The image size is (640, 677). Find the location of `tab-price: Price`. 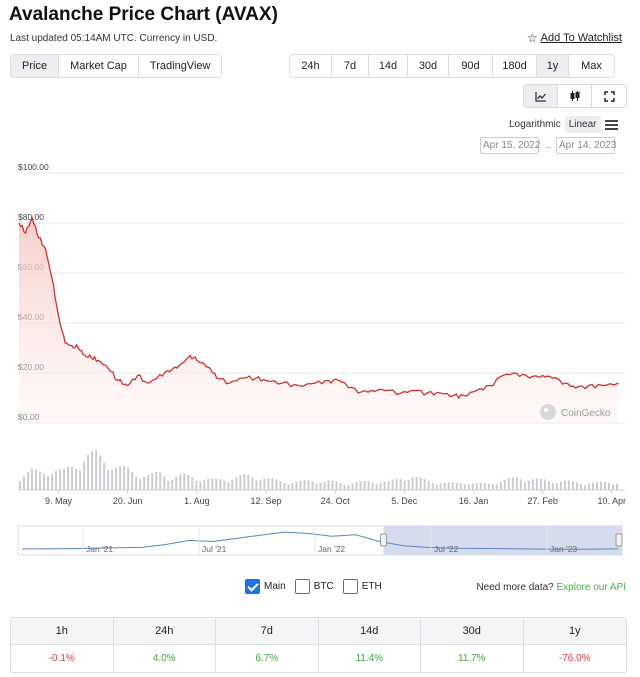

tab-price: Price is located at coordinates (35, 66).